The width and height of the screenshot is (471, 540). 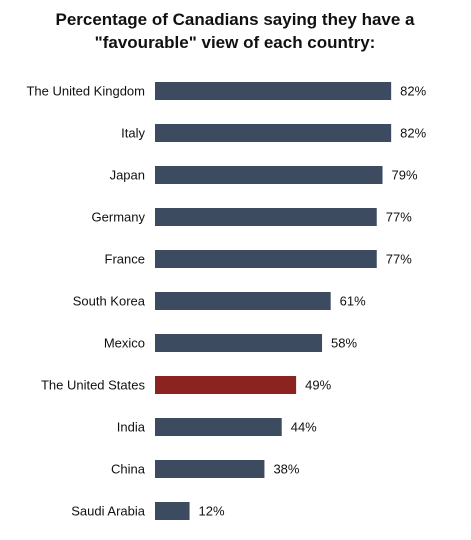 I want to click on category-label-germany: Germany, so click(x=119, y=217).